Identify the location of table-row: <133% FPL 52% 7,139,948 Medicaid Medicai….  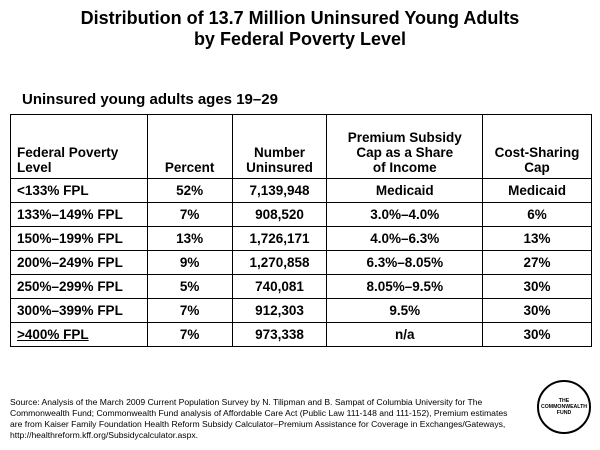
(301, 190).